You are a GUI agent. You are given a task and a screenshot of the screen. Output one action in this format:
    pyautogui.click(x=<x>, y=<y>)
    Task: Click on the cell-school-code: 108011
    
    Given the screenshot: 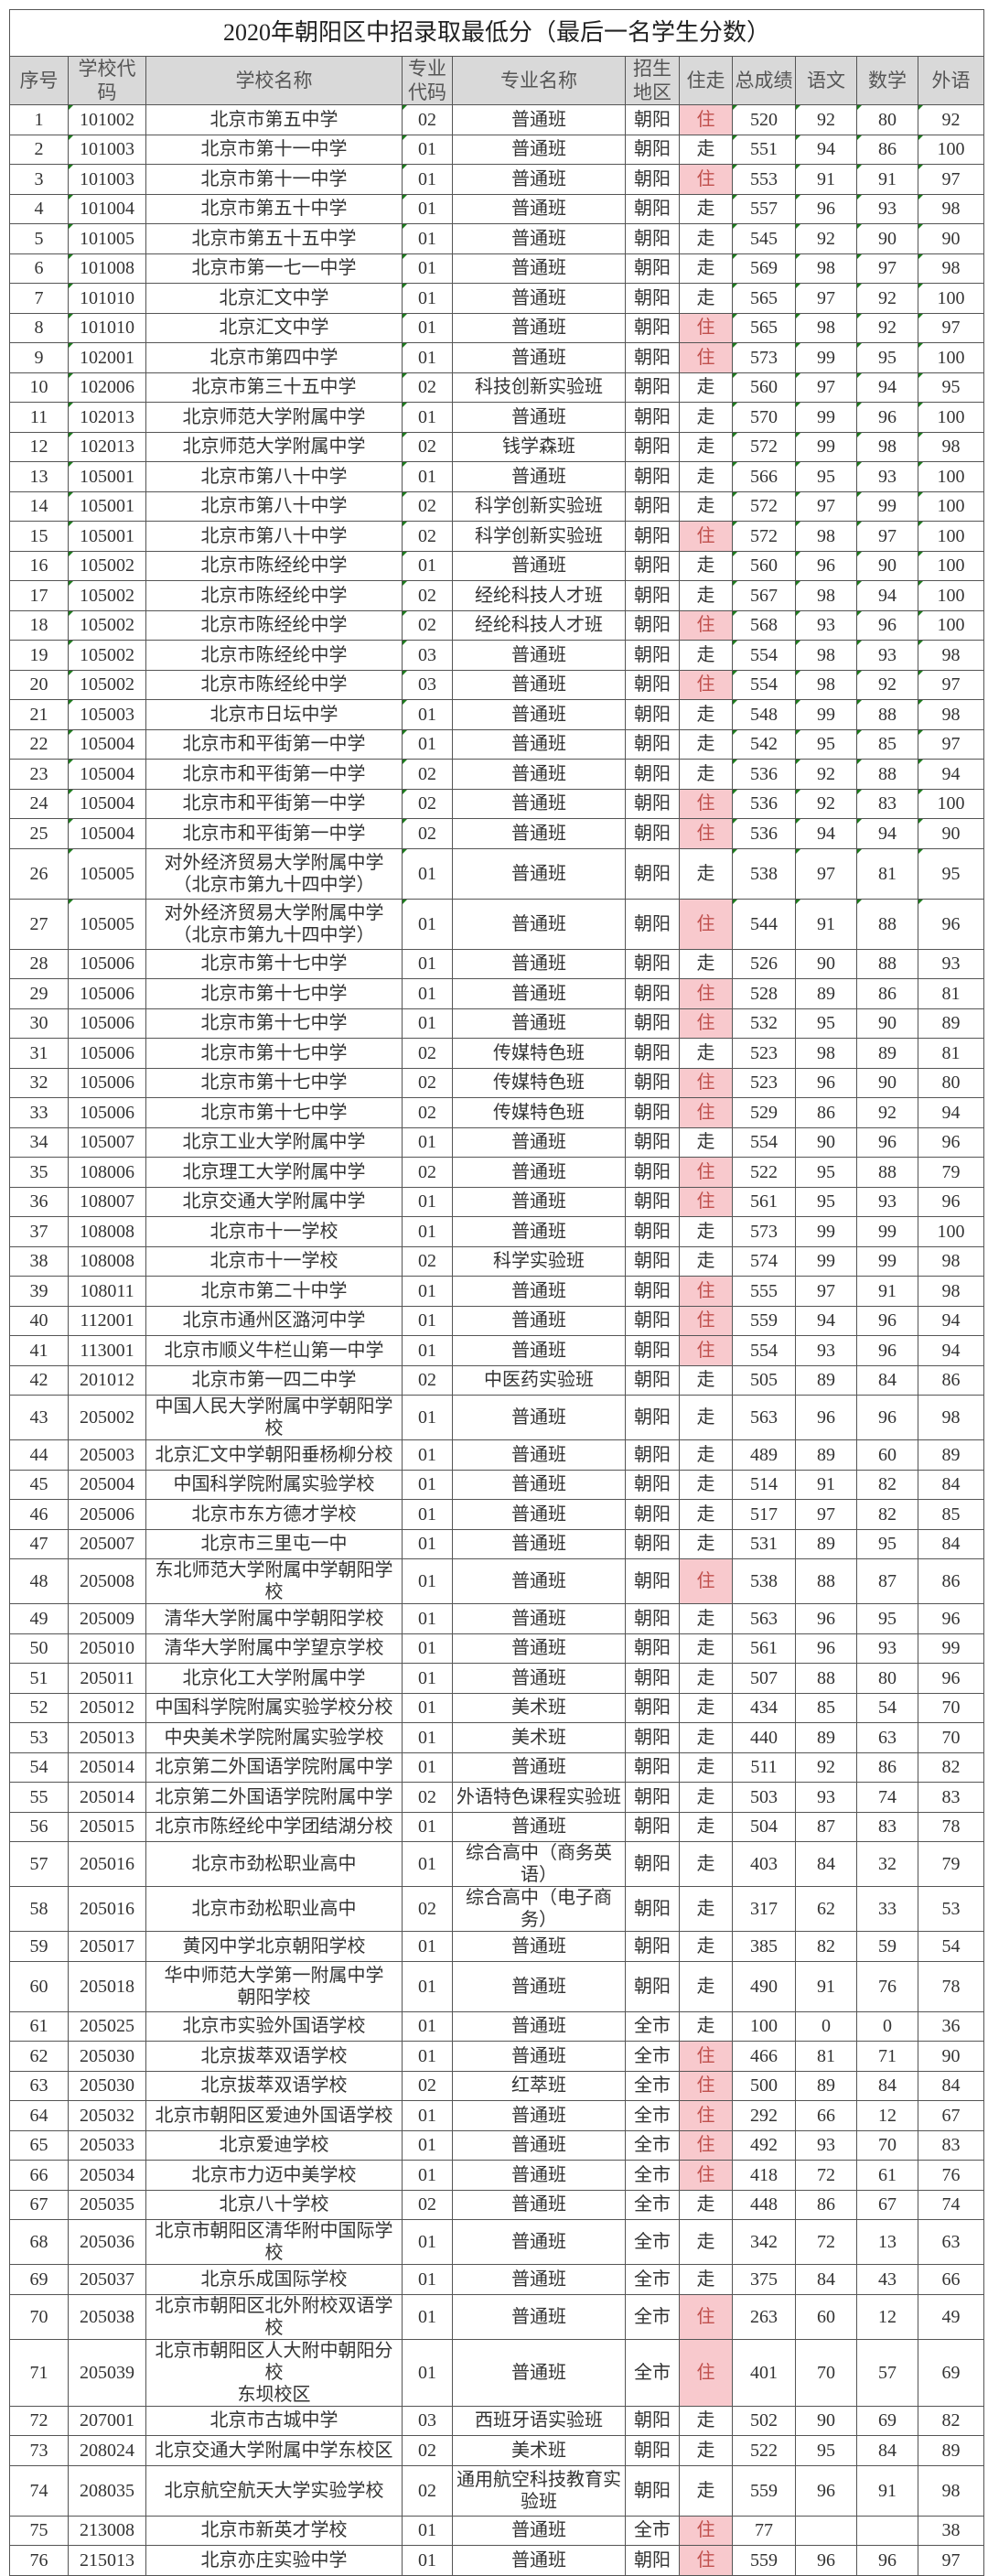 What is the action you would take?
    pyautogui.click(x=107, y=1291)
    